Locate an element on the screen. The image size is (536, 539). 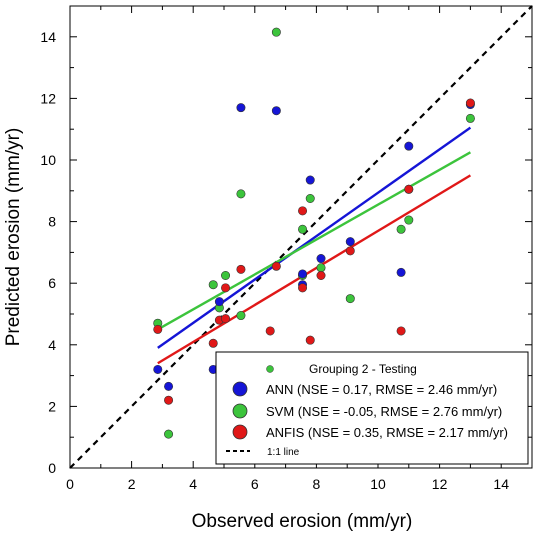
y-tick-label: 6 is located at coordinates (52, 283).